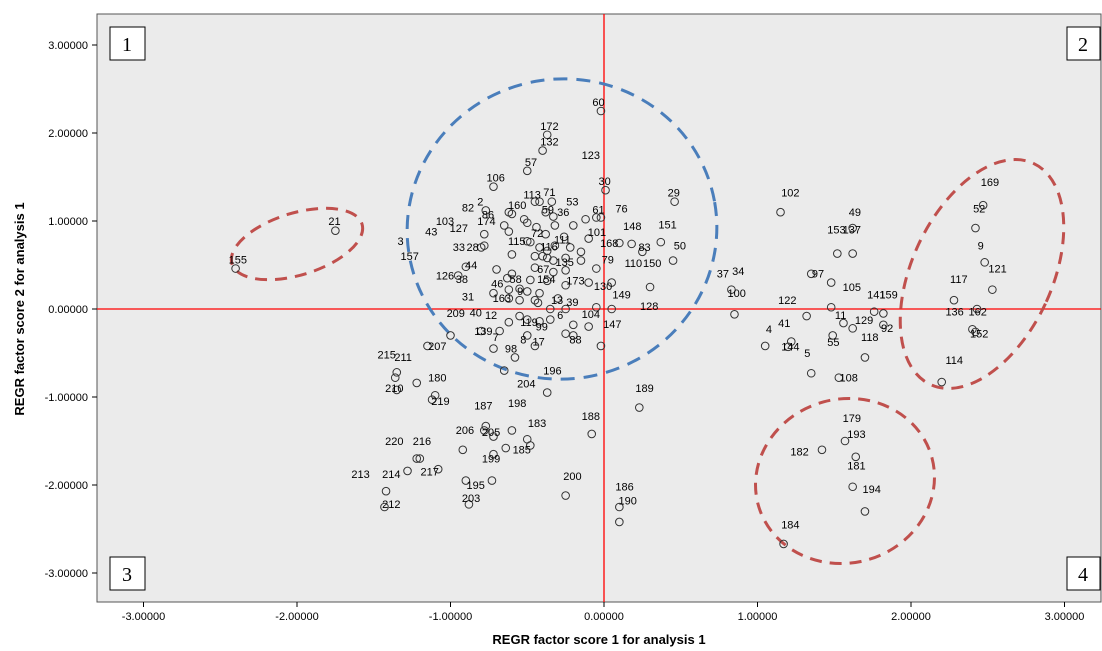 The image size is (1102, 651). I want to click on data-point-label: 183, so click(537, 424).